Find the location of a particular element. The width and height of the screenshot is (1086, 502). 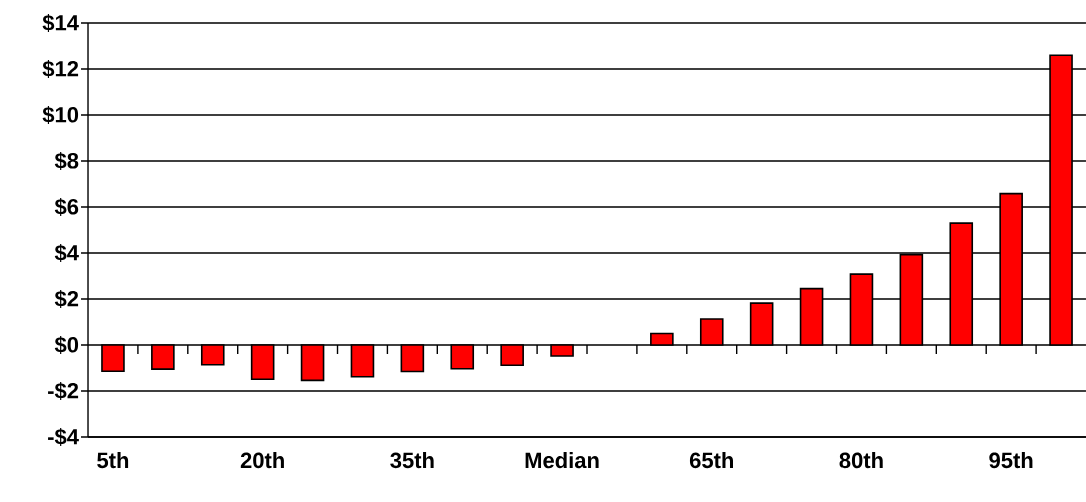

y-tick-label: $14 is located at coordinates (60, 23).